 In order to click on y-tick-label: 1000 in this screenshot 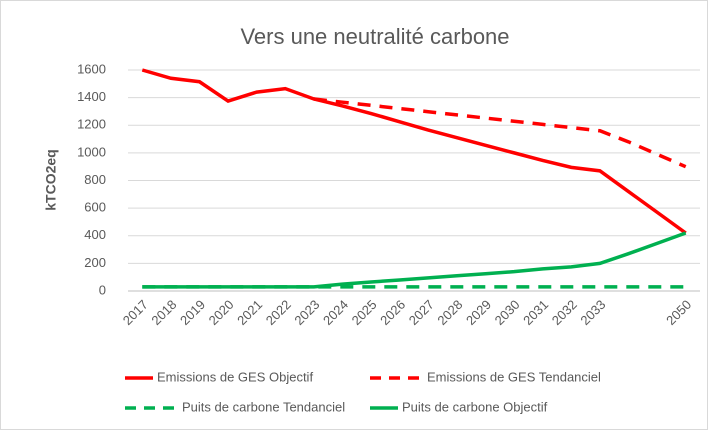, I will do `click(91, 151)`.